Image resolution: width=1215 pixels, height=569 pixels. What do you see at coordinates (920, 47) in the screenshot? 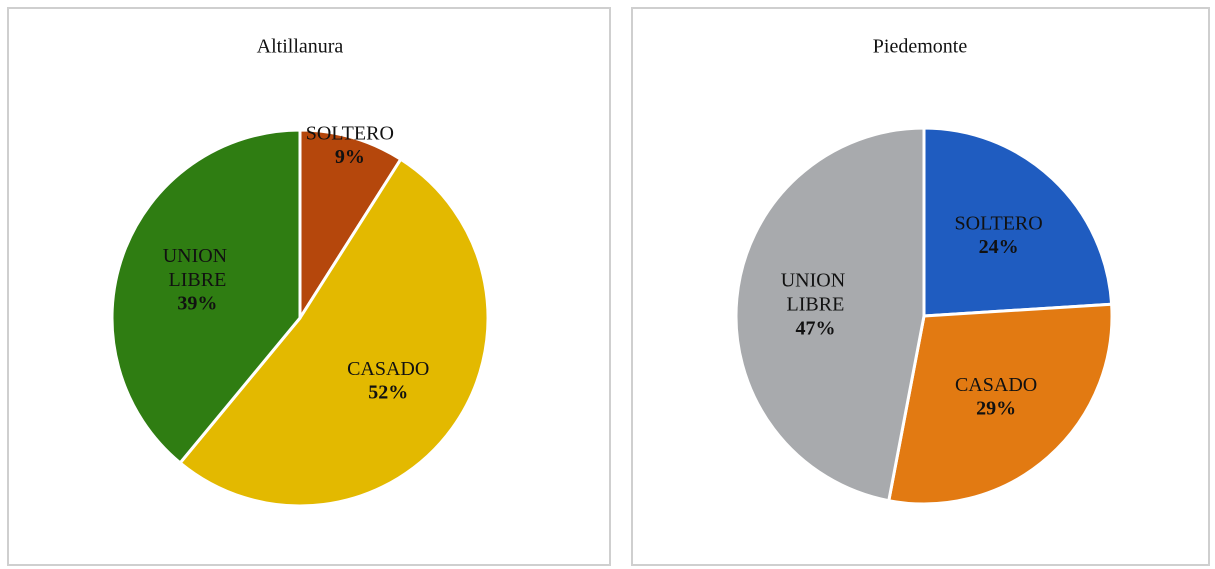
I see `chart-title: Piedemonte` at bounding box center [920, 47].